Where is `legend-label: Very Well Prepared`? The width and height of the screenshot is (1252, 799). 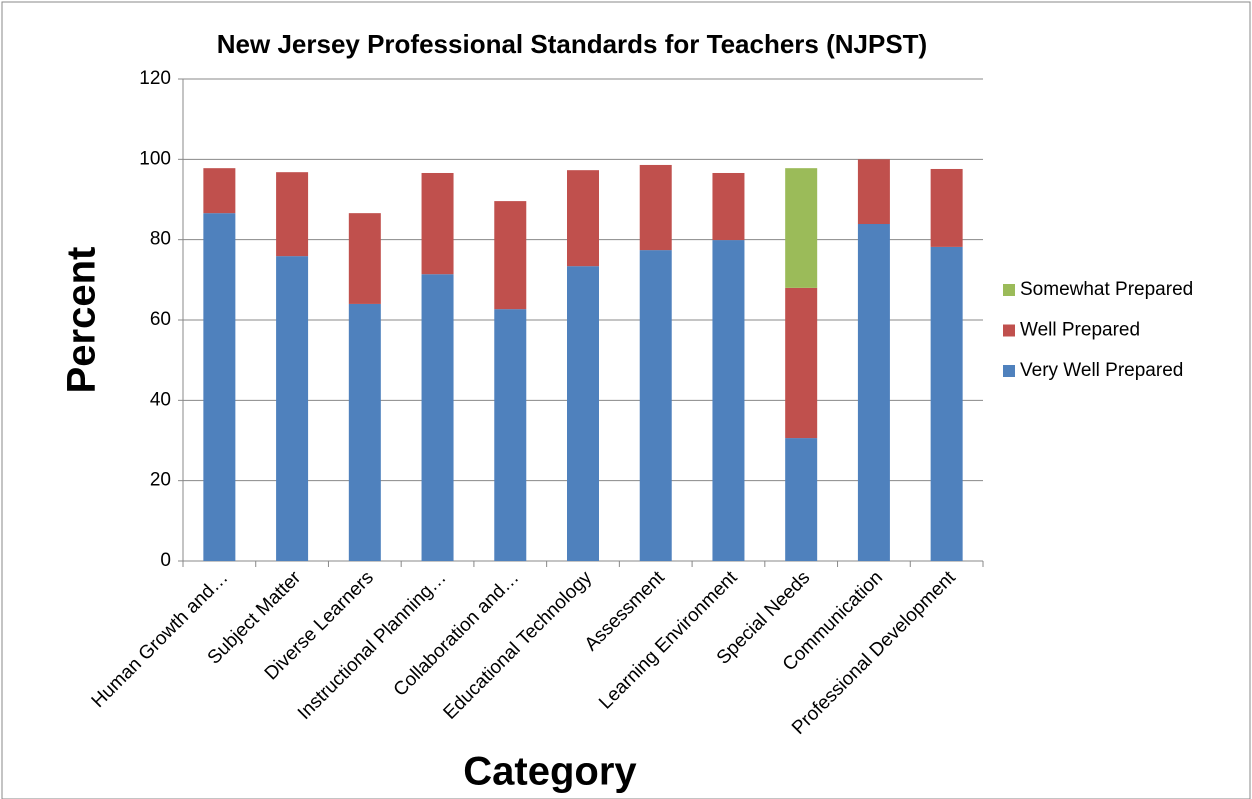 legend-label: Very Well Prepared is located at coordinates (1101, 370).